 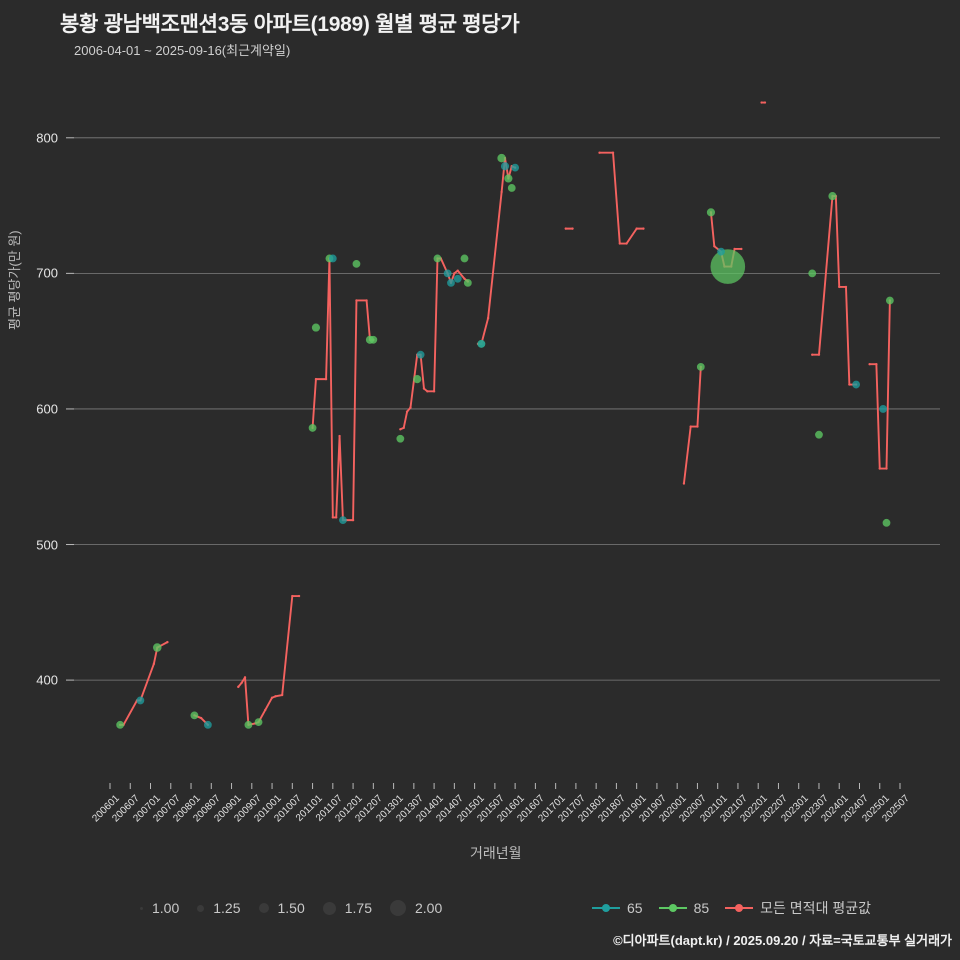 I want to click on legend-size-item: 1.50, so click(x=290, y=908).